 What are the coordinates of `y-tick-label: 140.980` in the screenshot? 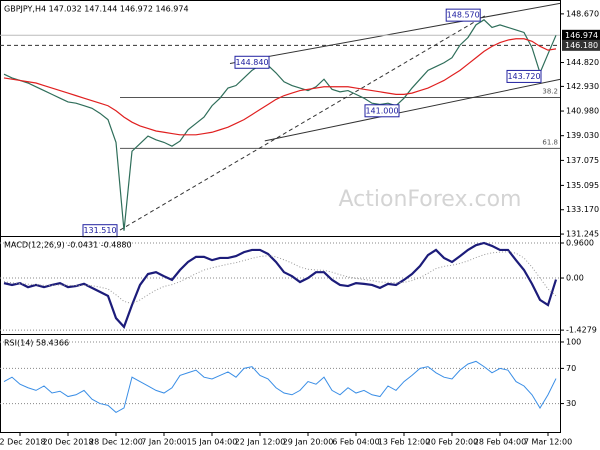 It's located at (582, 111).